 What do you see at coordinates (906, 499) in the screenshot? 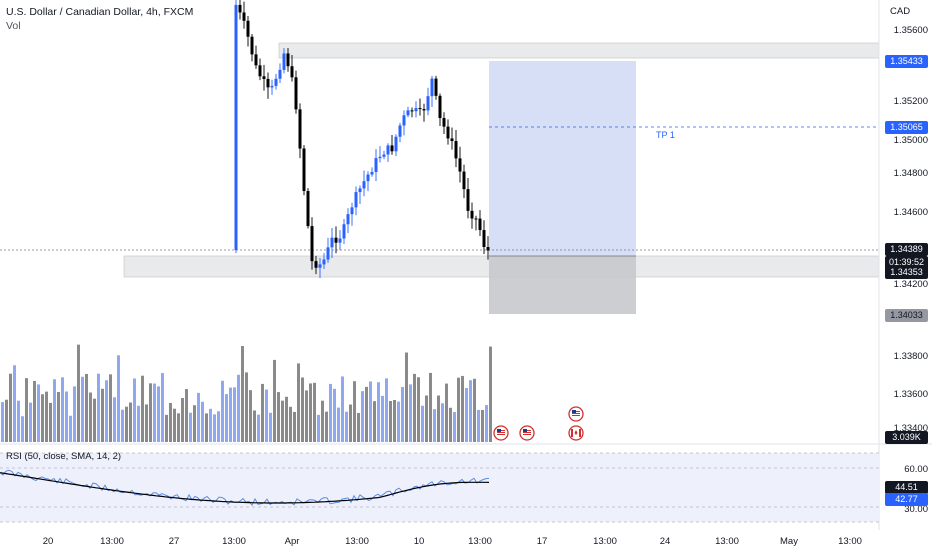
I see `rsi-value-tag: 42.77` at bounding box center [906, 499].